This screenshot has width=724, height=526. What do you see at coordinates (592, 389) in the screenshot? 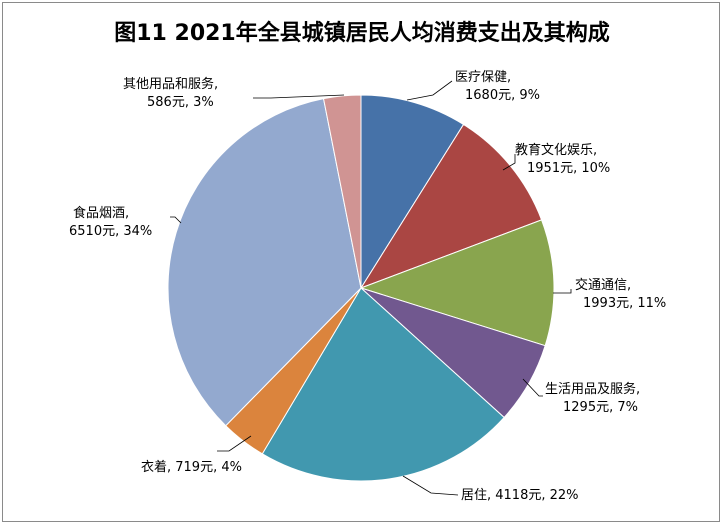
I see `slice-label-name-3: 生活用品及服务,` at bounding box center [592, 389].